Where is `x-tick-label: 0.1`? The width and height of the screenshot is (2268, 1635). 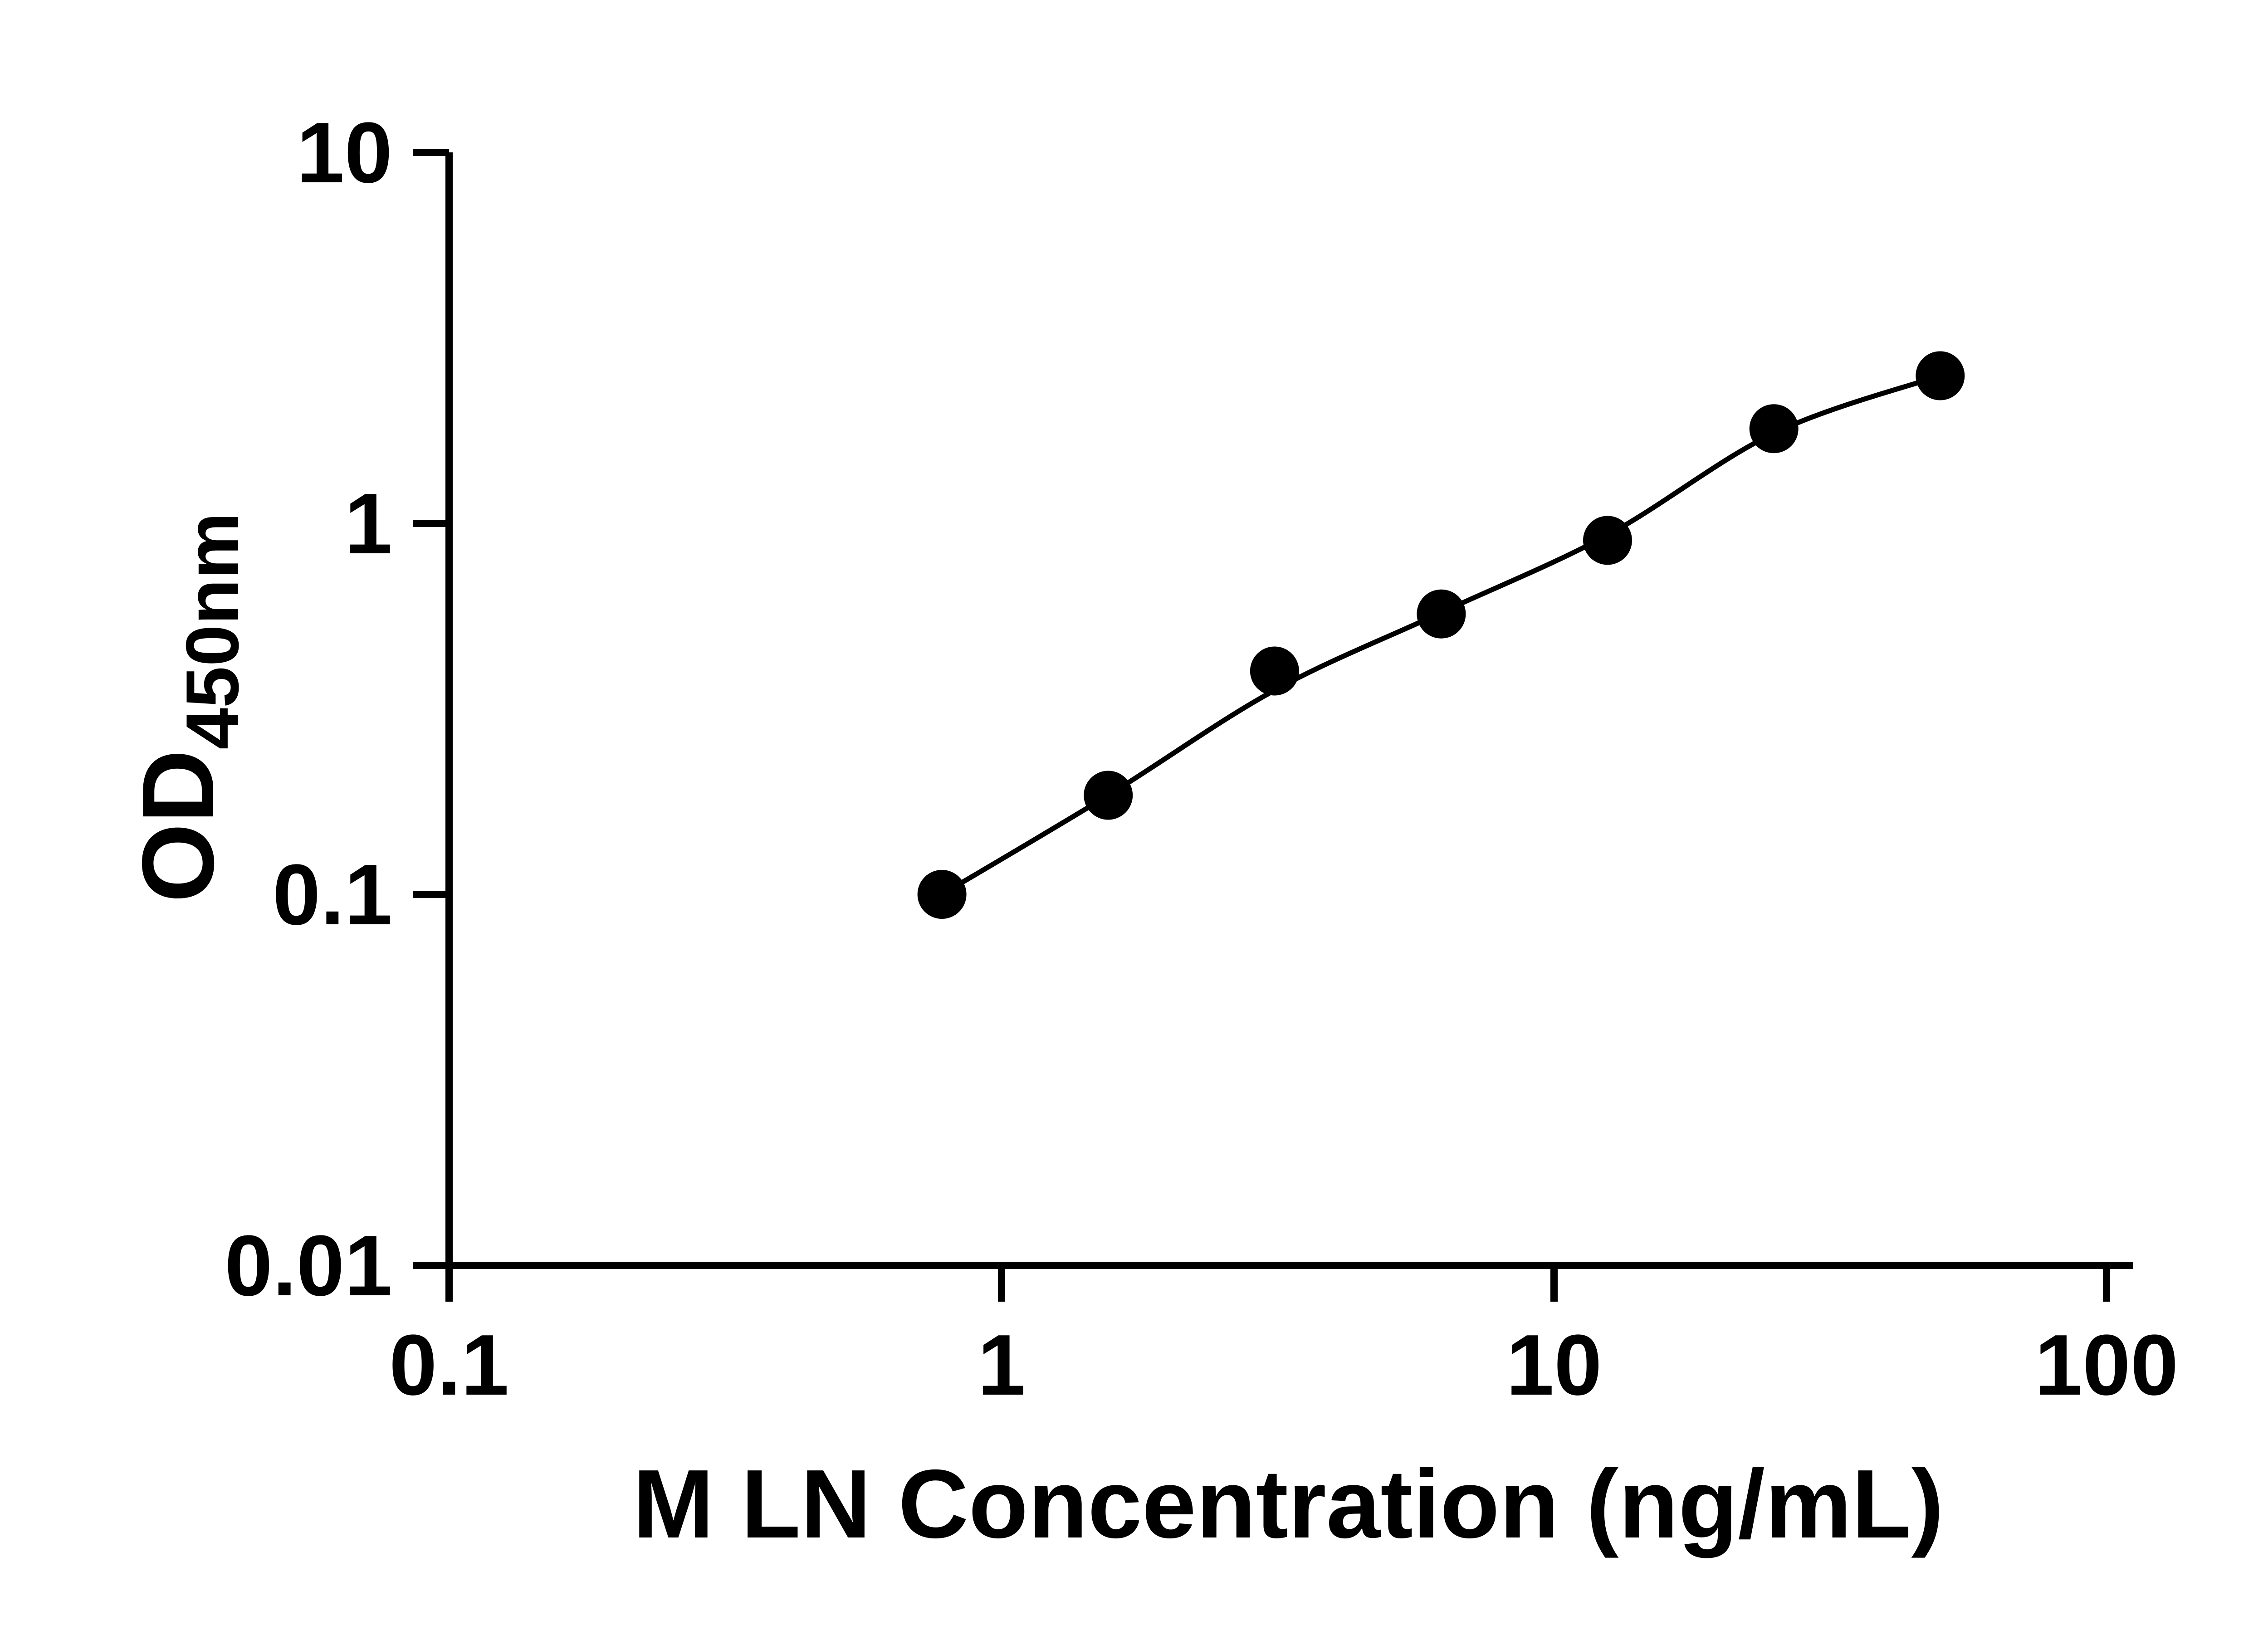
x-tick-label: 0.1 is located at coordinates (449, 1365).